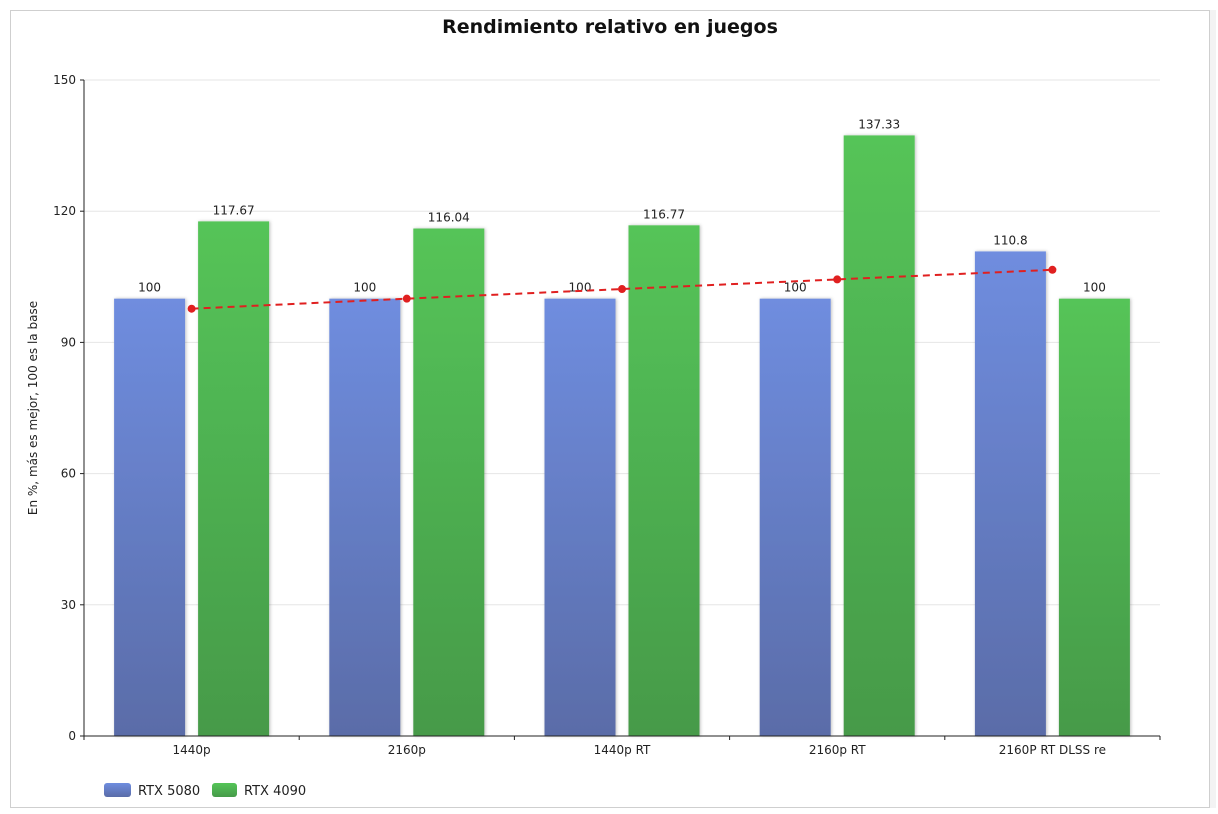  What do you see at coordinates (837, 750) in the screenshot?
I see `x-tick-label: 2160p RT` at bounding box center [837, 750].